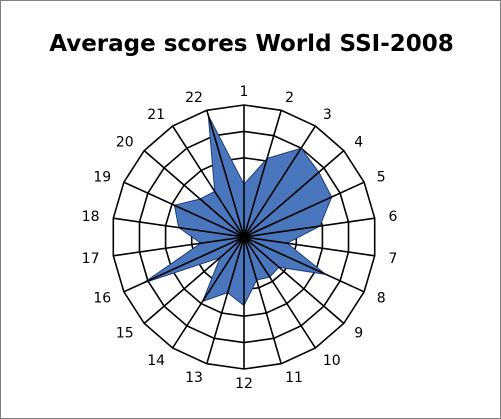  What do you see at coordinates (393, 259) in the screenshot?
I see `category-label: 7` at bounding box center [393, 259].